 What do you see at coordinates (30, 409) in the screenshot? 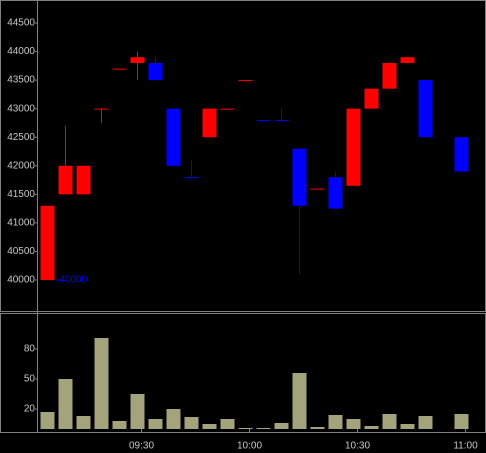
I see `y-tick-label: 20` at bounding box center [30, 409].